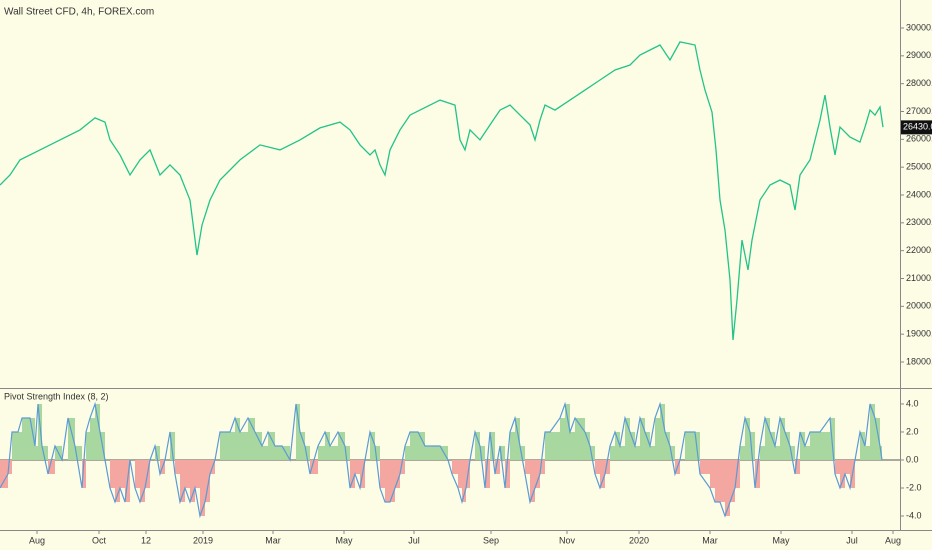  Describe the element at coordinates (639, 540) in the screenshot. I see `x-tick-label: 2020` at that location.